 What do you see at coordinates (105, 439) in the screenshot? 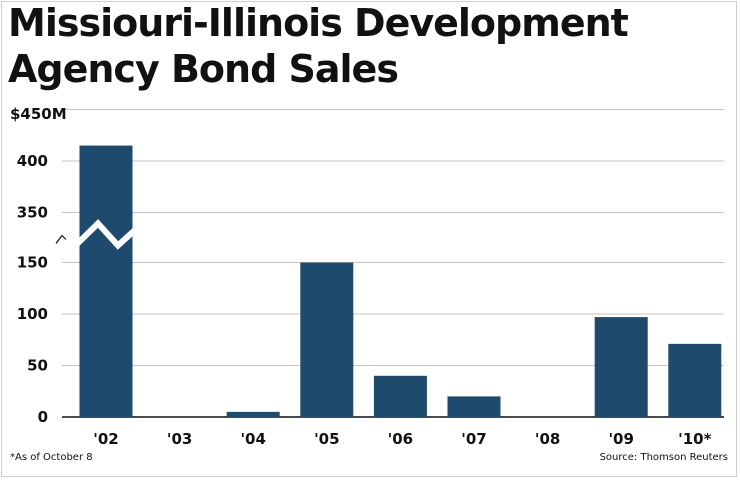
I see `x-category-label: '02` at bounding box center [105, 439].